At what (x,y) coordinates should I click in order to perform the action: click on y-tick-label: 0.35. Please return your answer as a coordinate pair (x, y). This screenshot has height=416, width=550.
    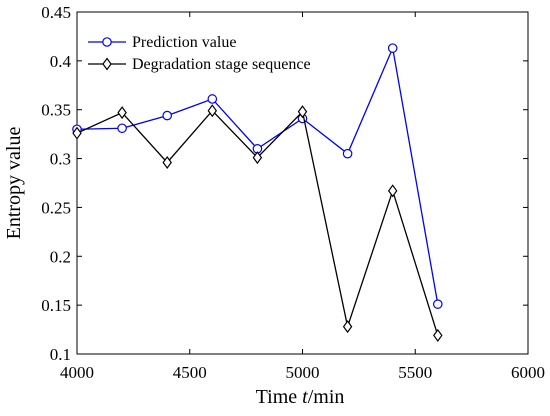
    Looking at the image, I should click on (56, 110).